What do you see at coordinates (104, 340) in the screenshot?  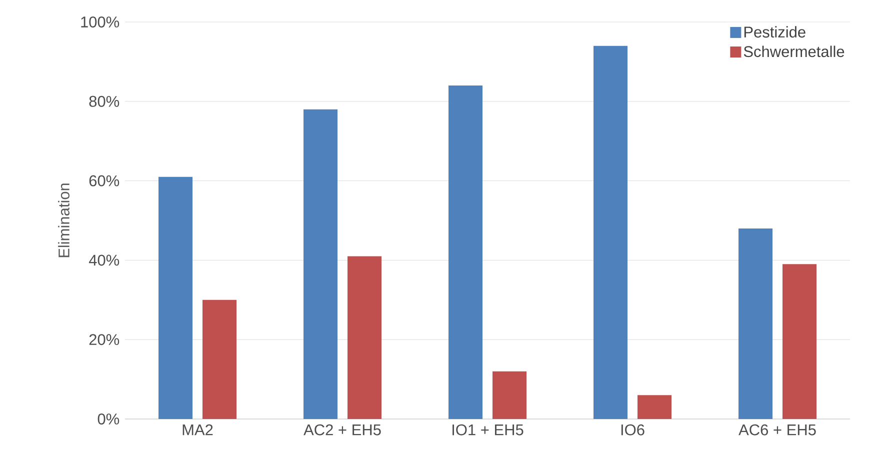 I see `y-tick-label: 20%` at bounding box center [104, 340].